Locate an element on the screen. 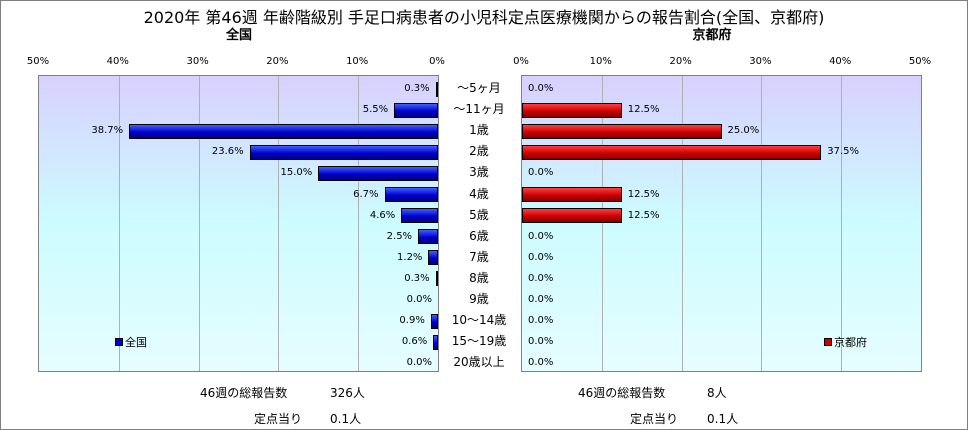 The image size is (968, 430). age-group-label: 3歳 is located at coordinates (479, 172).